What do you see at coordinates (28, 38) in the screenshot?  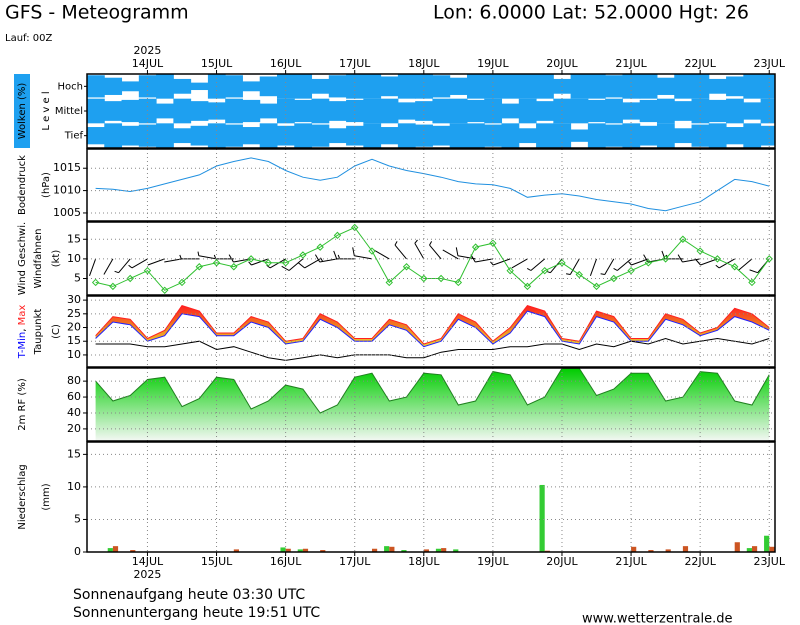 I see `run: Lauf: 00Z` at bounding box center [28, 38].